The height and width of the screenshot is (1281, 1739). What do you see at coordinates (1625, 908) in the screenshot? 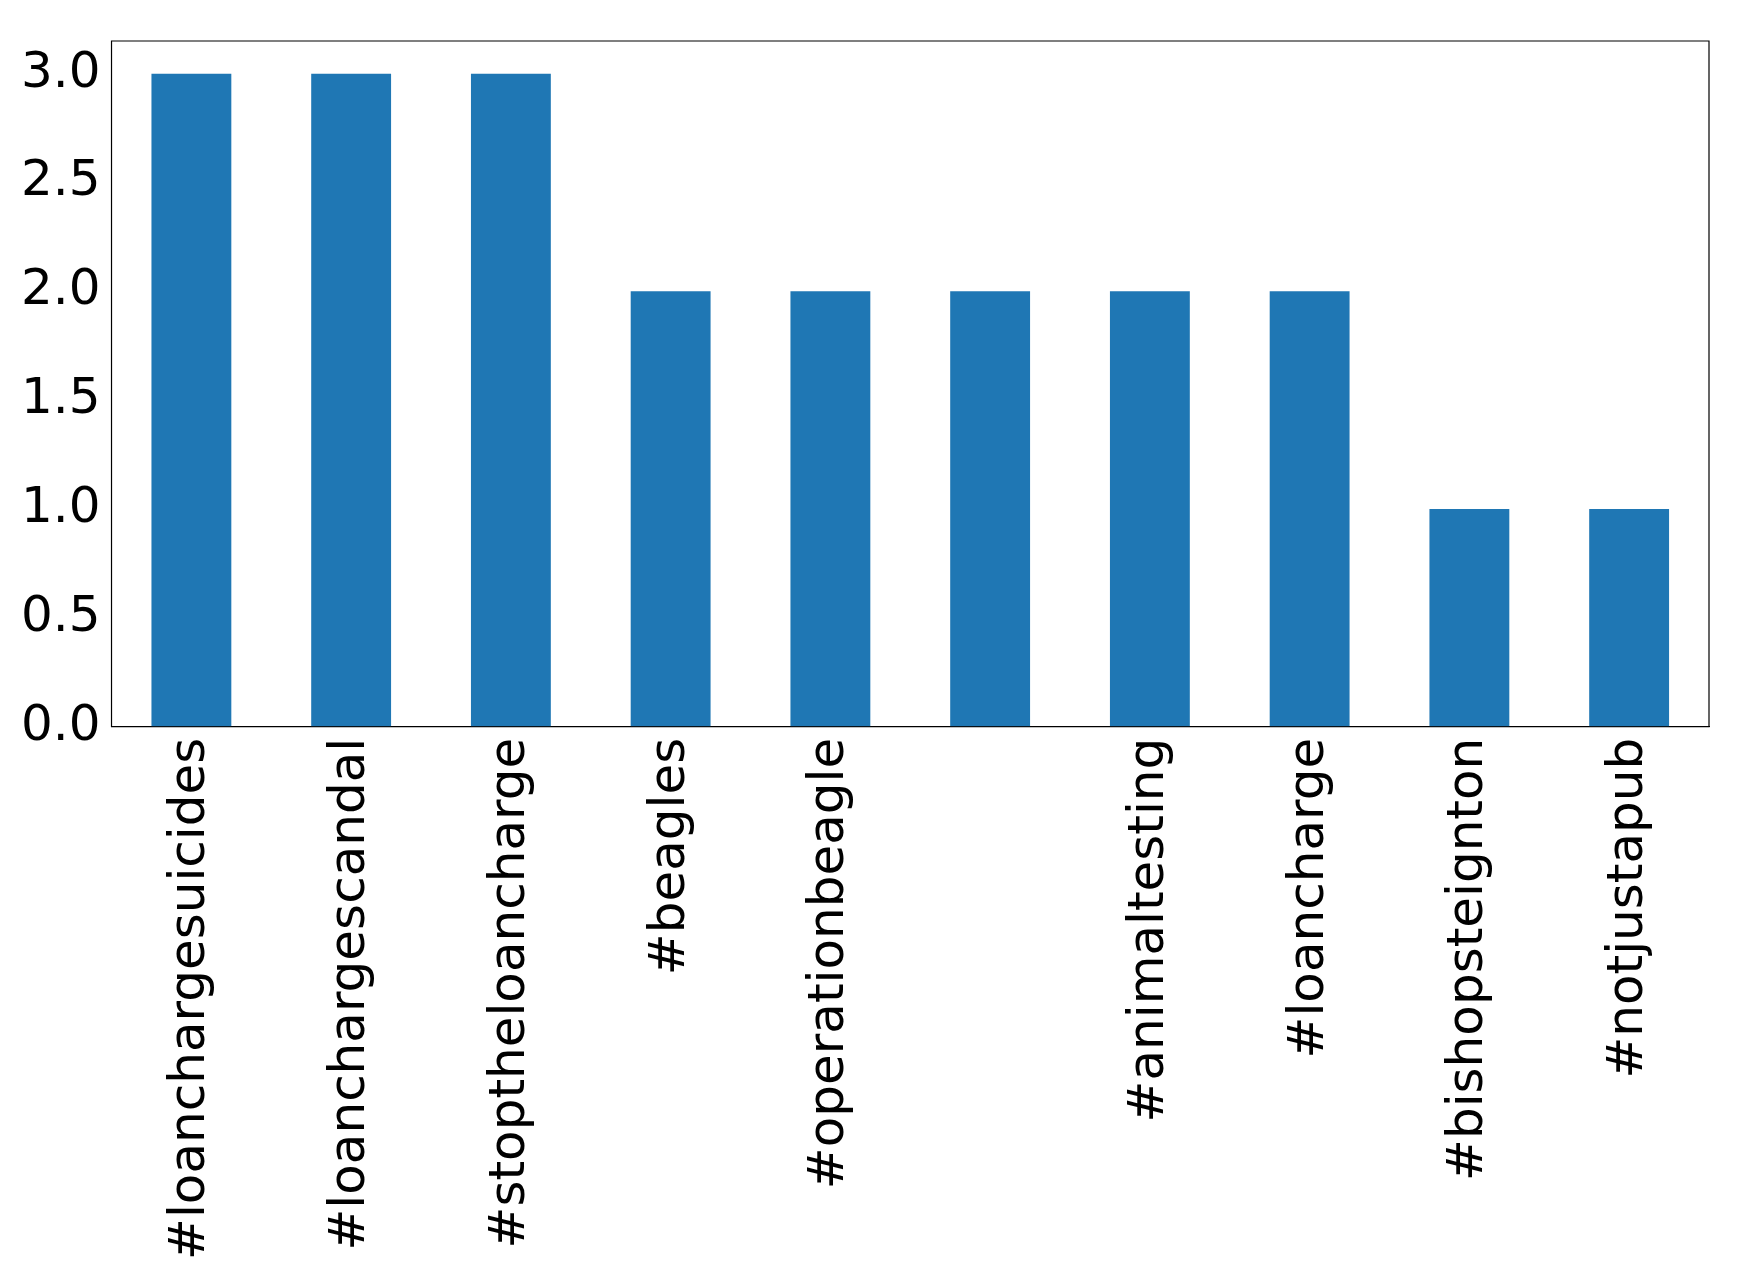
I see `x-tick-label: #notjustapub` at bounding box center [1625, 908].